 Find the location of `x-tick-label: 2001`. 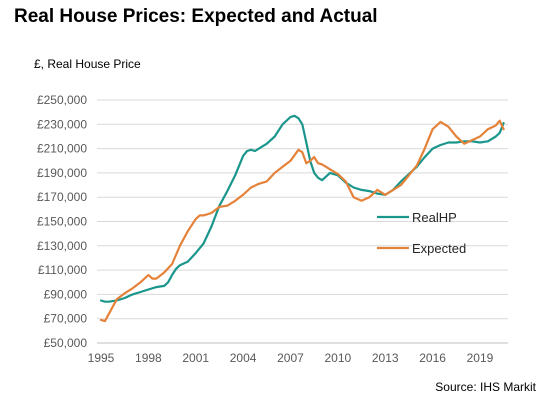

x-tick-label: 2001 is located at coordinates (195, 358).